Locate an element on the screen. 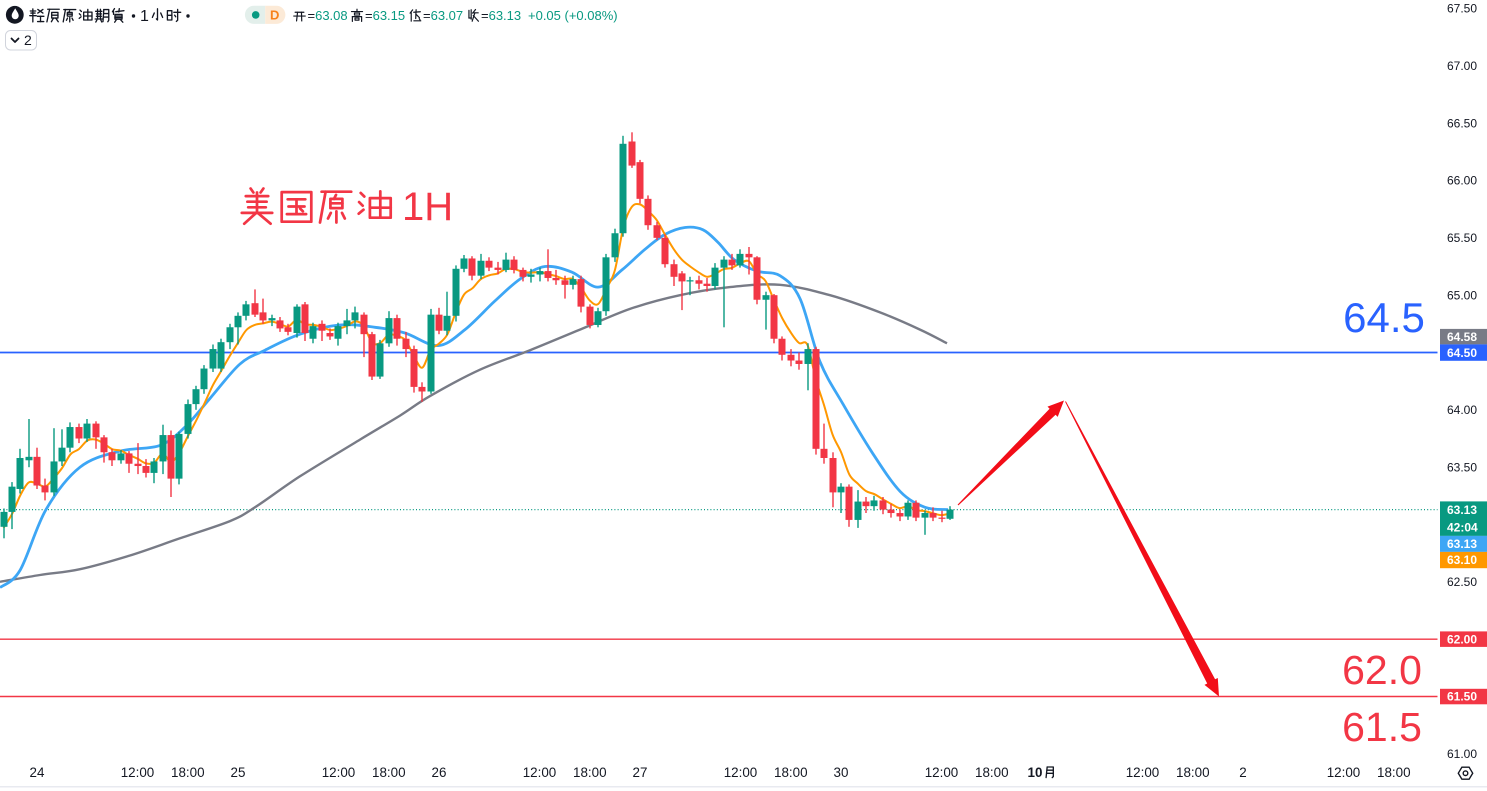 This screenshot has width=1487, height=791. svg-text: 42:04 is located at coordinates (1462, 528).